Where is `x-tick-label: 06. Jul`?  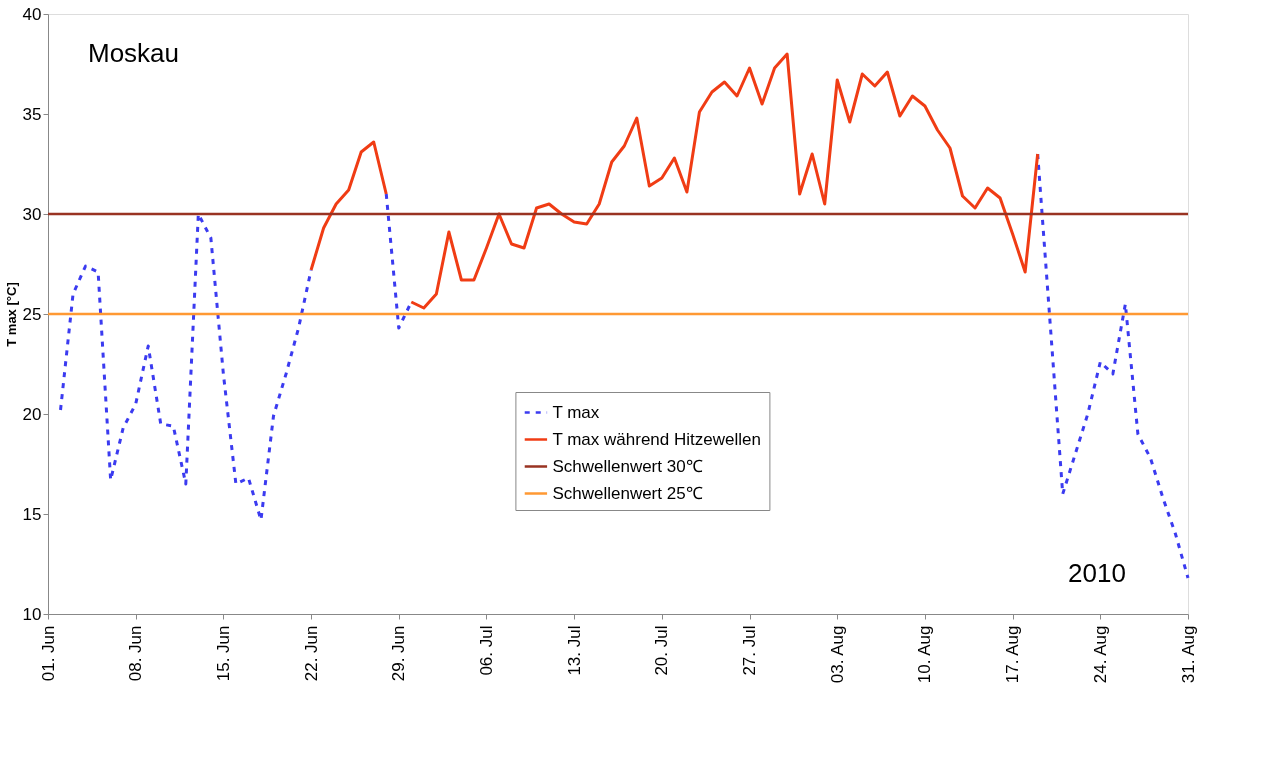 x-tick-label: 06. Jul is located at coordinates (486, 650).